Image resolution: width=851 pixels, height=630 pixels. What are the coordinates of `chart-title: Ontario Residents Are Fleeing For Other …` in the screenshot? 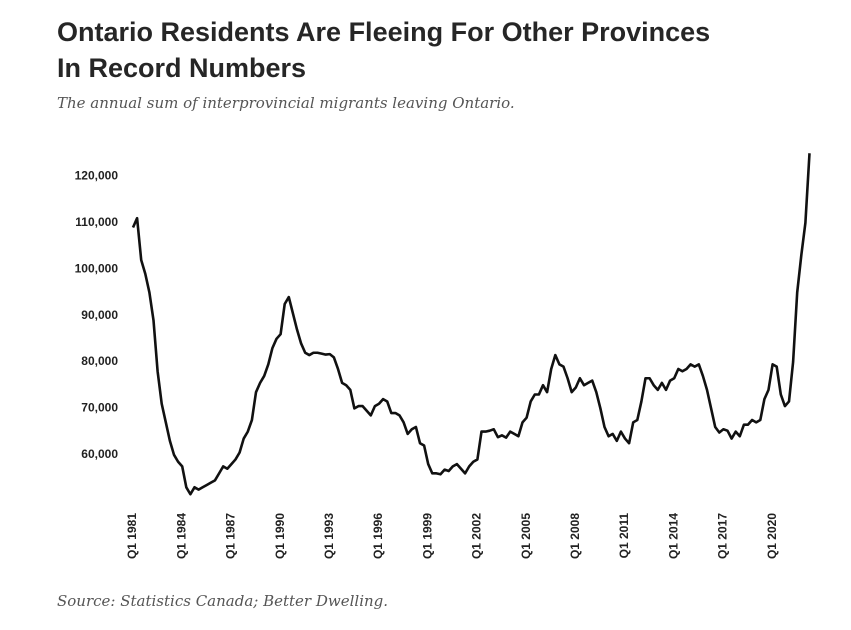 It's located at (384, 50).